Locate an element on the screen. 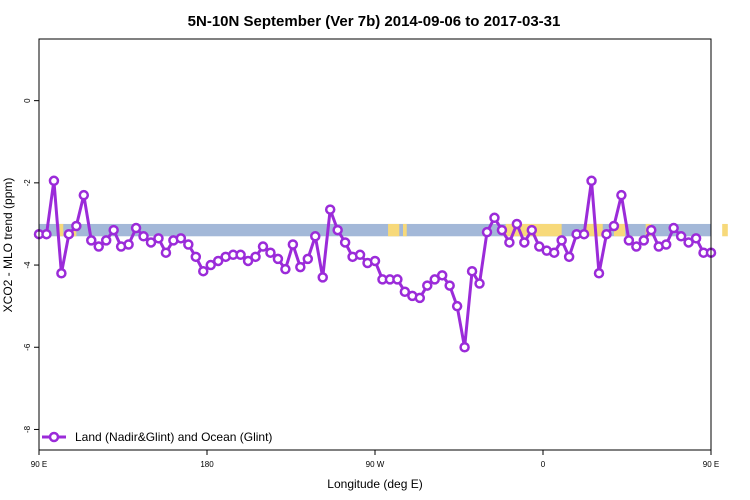 The image size is (750, 500). y-tick-label: -2 is located at coordinates (27, 183).